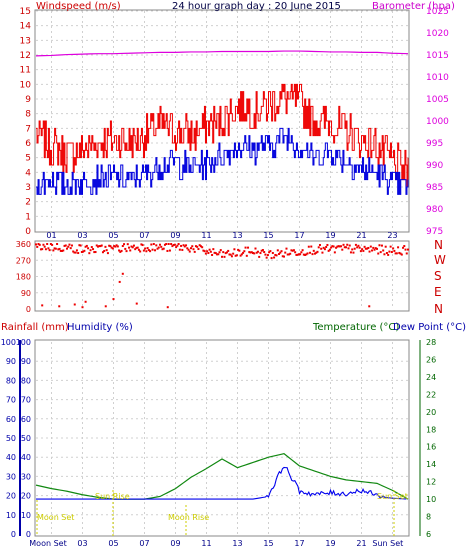 The image size is (468, 555). Describe the element at coordinates (392, 496) in the screenshot. I see `sun-set-label: Sun Set` at that location.